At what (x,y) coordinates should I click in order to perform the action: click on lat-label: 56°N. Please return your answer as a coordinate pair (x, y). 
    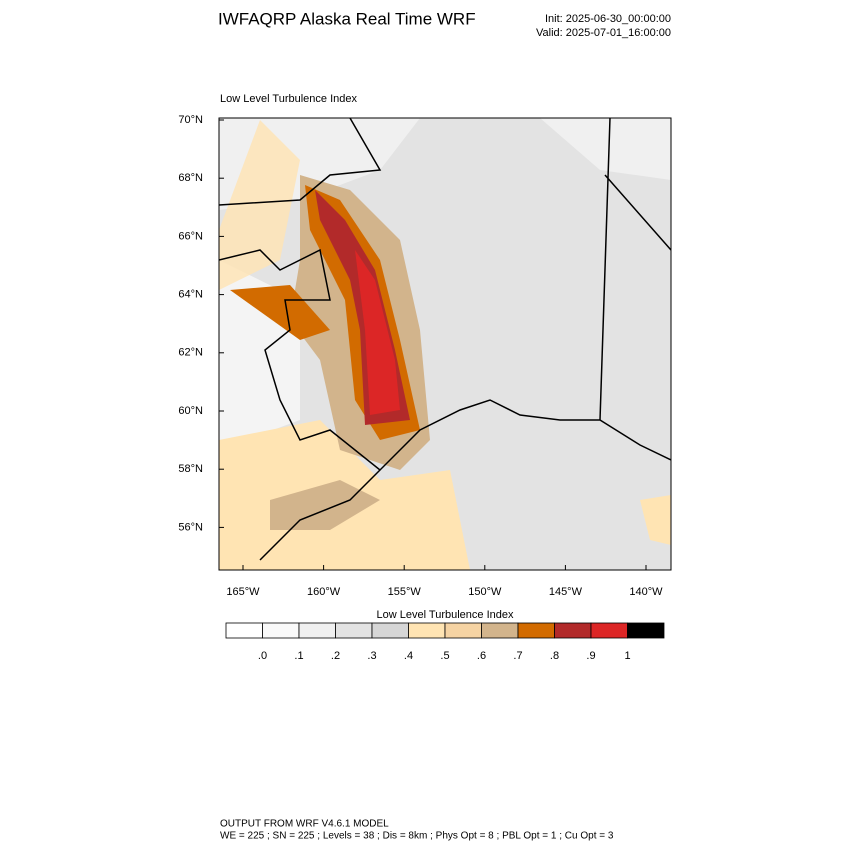
    Looking at the image, I should click on (190, 527).